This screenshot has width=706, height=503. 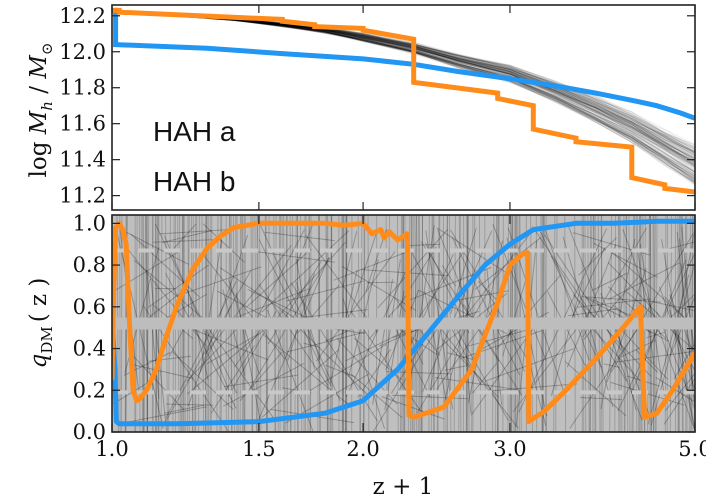 What do you see at coordinates (82, 196) in the screenshot?
I see `top-y-tick-label: 11.2` at bounding box center [82, 196].